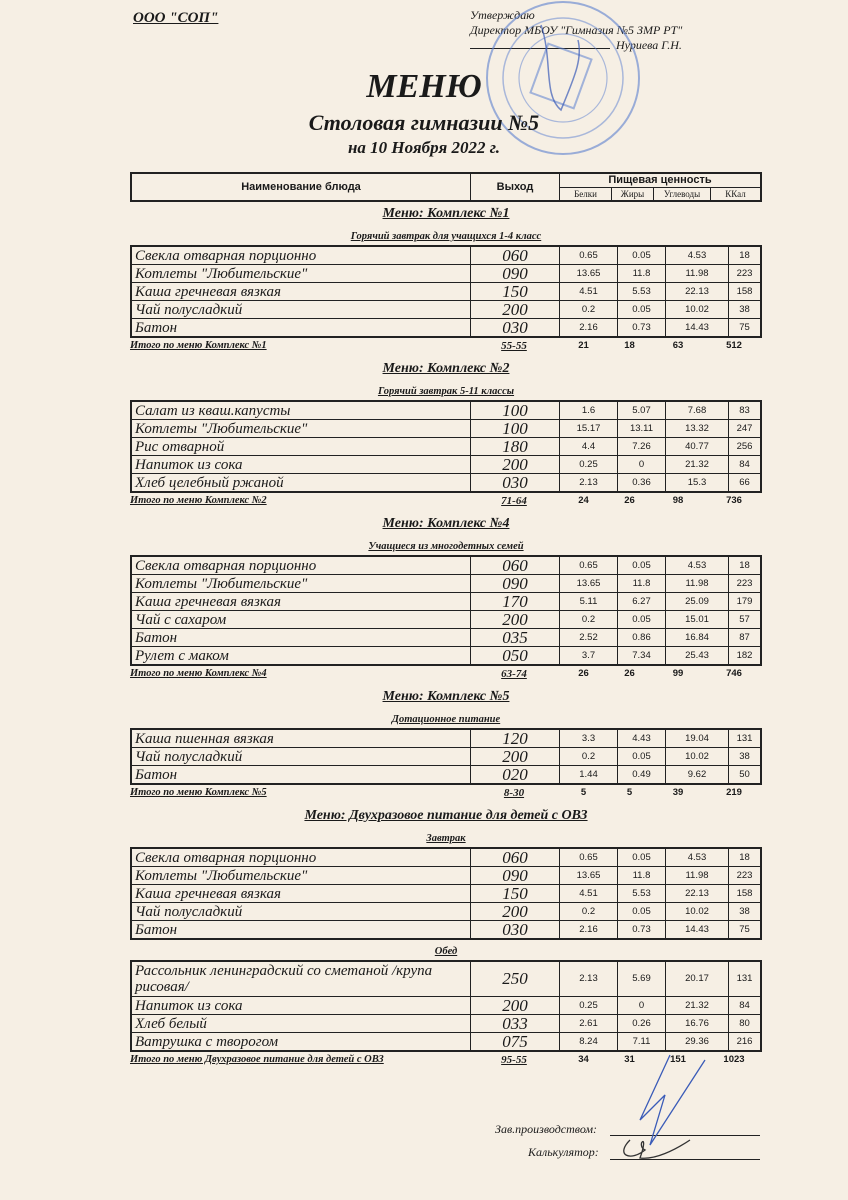  What do you see at coordinates (682, 194) in the screenshot?
I see `header-carbs: Углеводы` at bounding box center [682, 194].